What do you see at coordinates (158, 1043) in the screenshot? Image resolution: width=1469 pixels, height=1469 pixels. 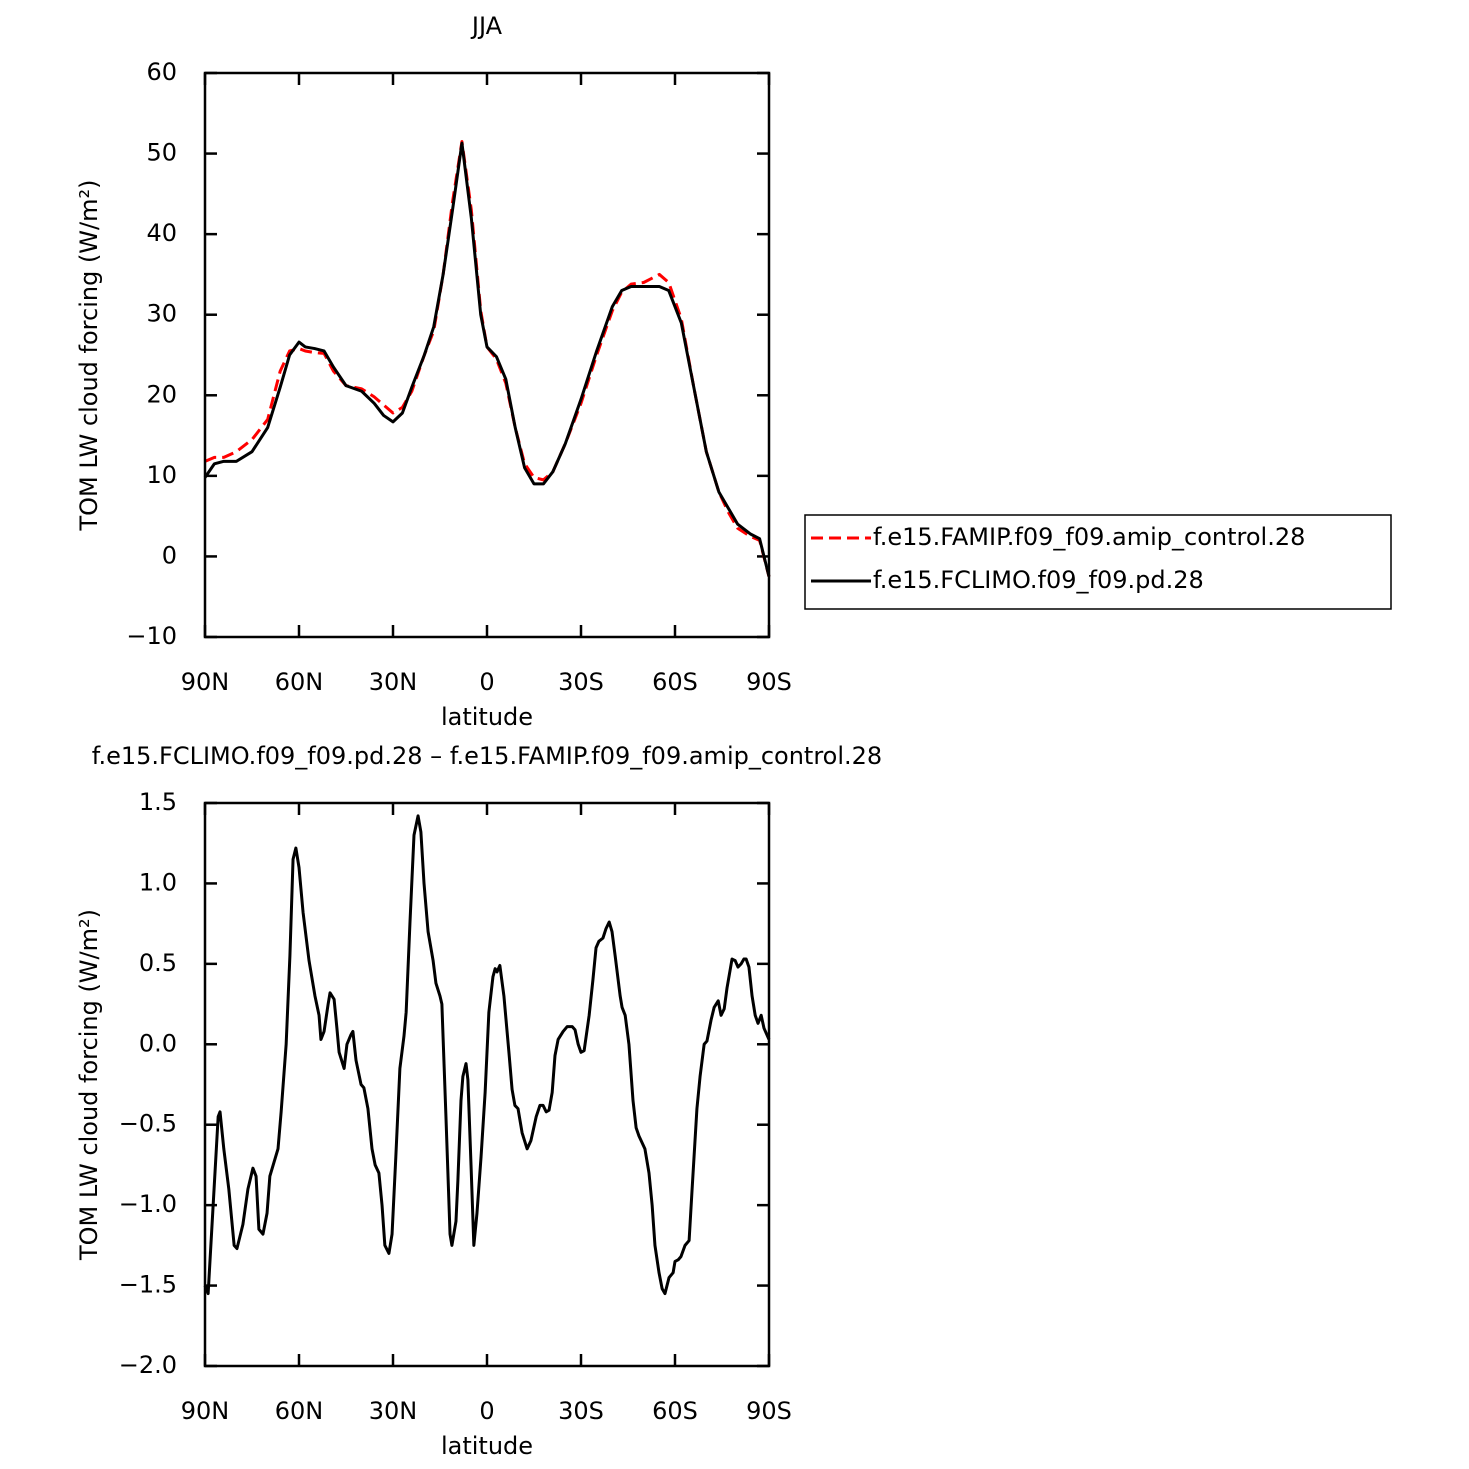 I see `y-tick-label: 0.0` at bounding box center [158, 1043].